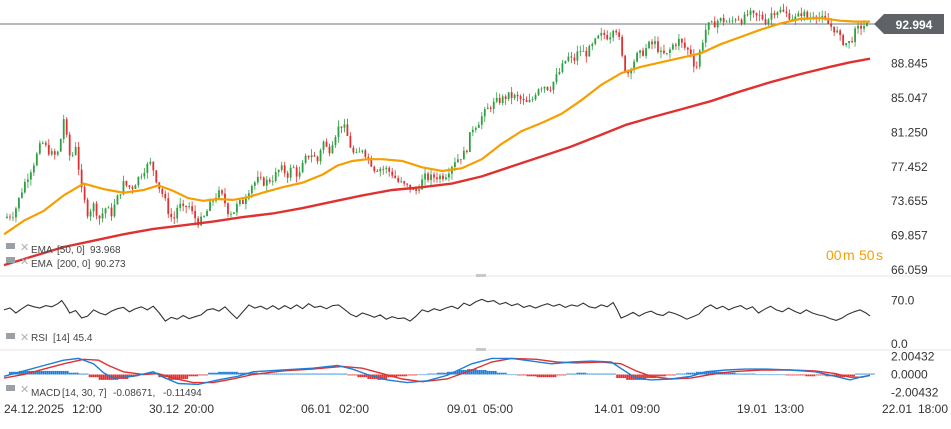 This screenshot has height=429, width=951. I want to click on time-tick-label: 09.01, so click(462, 409).